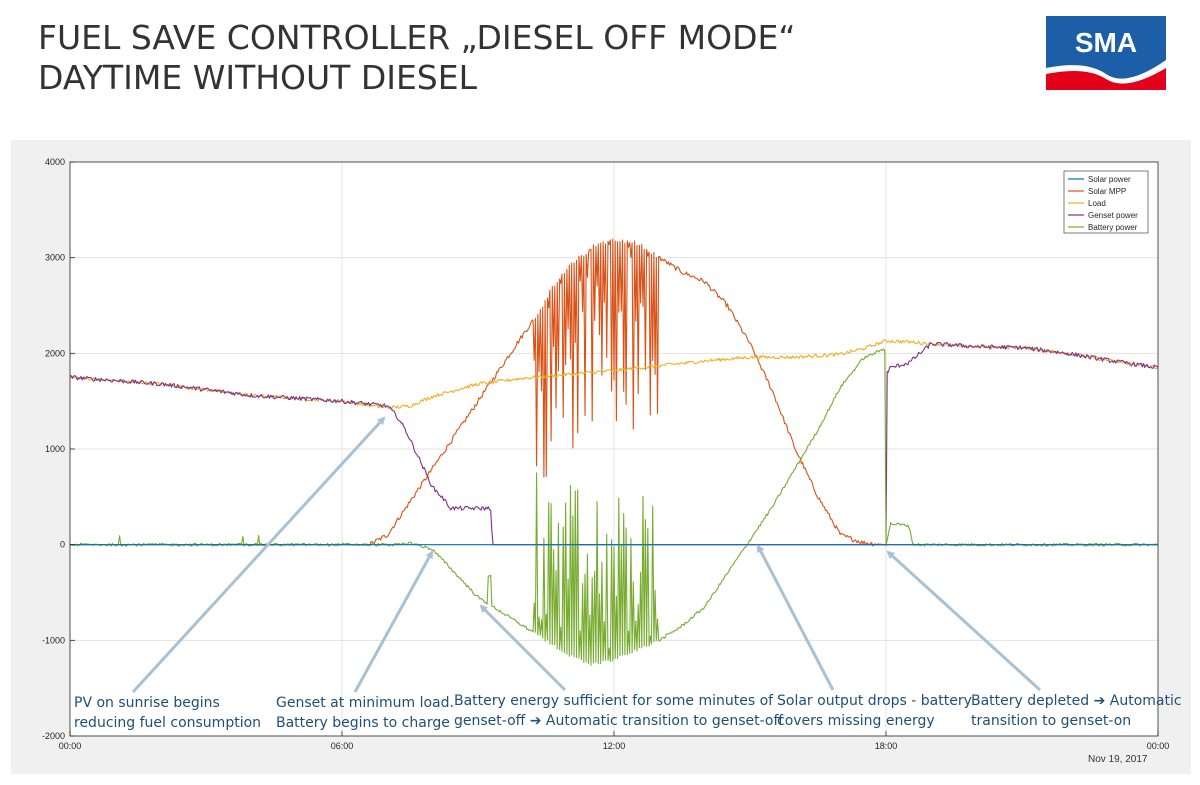 This screenshot has width=1200, height=785. What do you see at coordinates (62, 545) in the screenshot?
I see `y-tick-label: 0` at bounding box center [62, 545].